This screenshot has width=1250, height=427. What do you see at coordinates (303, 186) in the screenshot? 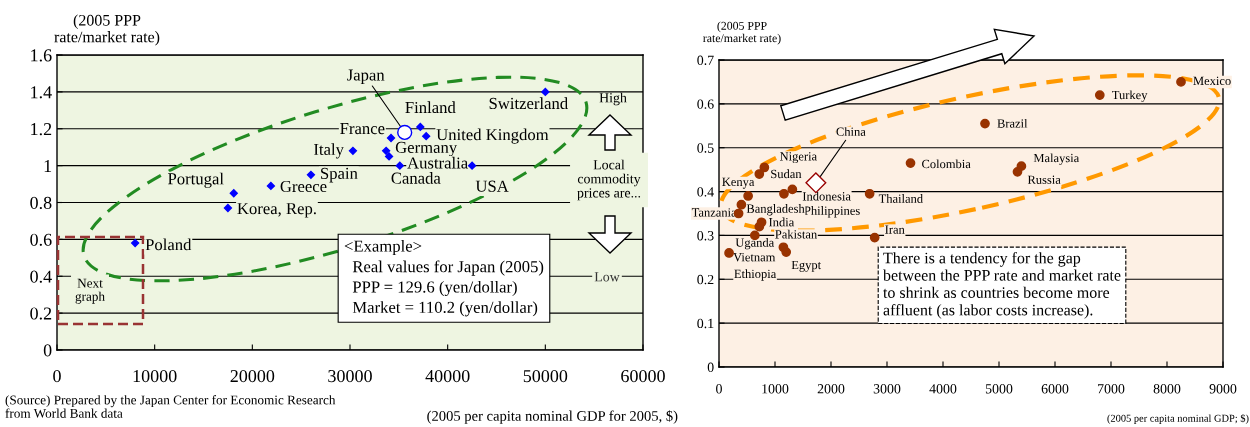
I see `annotation: Greece` at bounding box center [303, 186].